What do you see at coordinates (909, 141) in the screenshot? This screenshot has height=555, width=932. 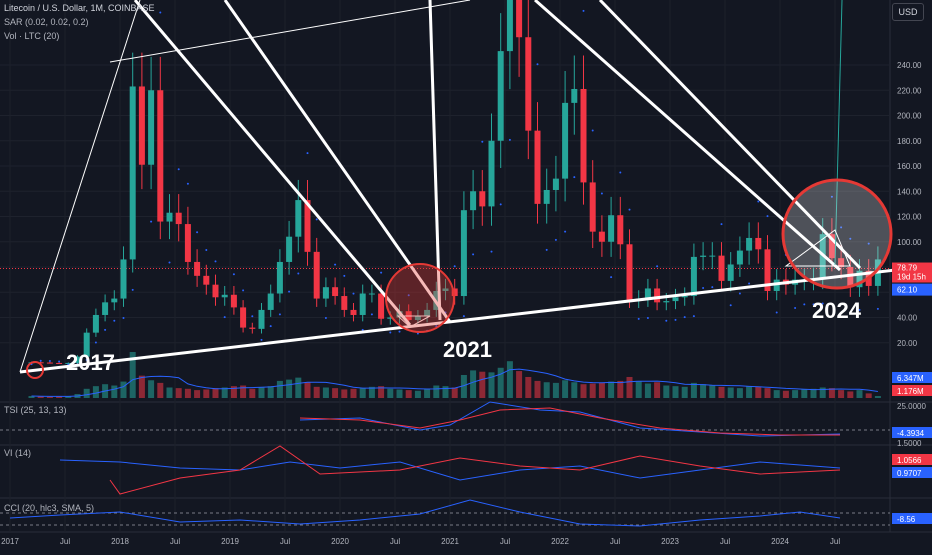 I see `y-tick-label: 180.00` at bounding box center [909, 141].